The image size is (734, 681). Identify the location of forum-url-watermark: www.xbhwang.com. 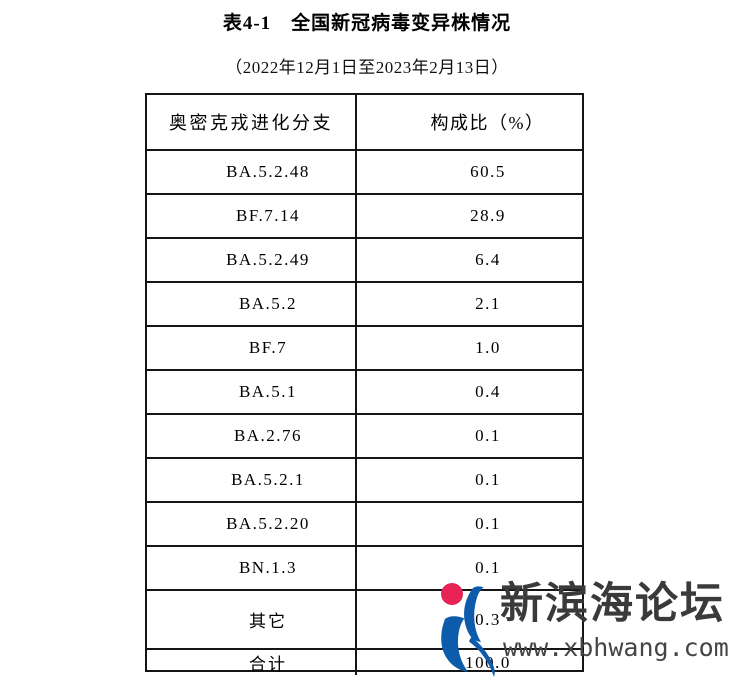
(616, 647).